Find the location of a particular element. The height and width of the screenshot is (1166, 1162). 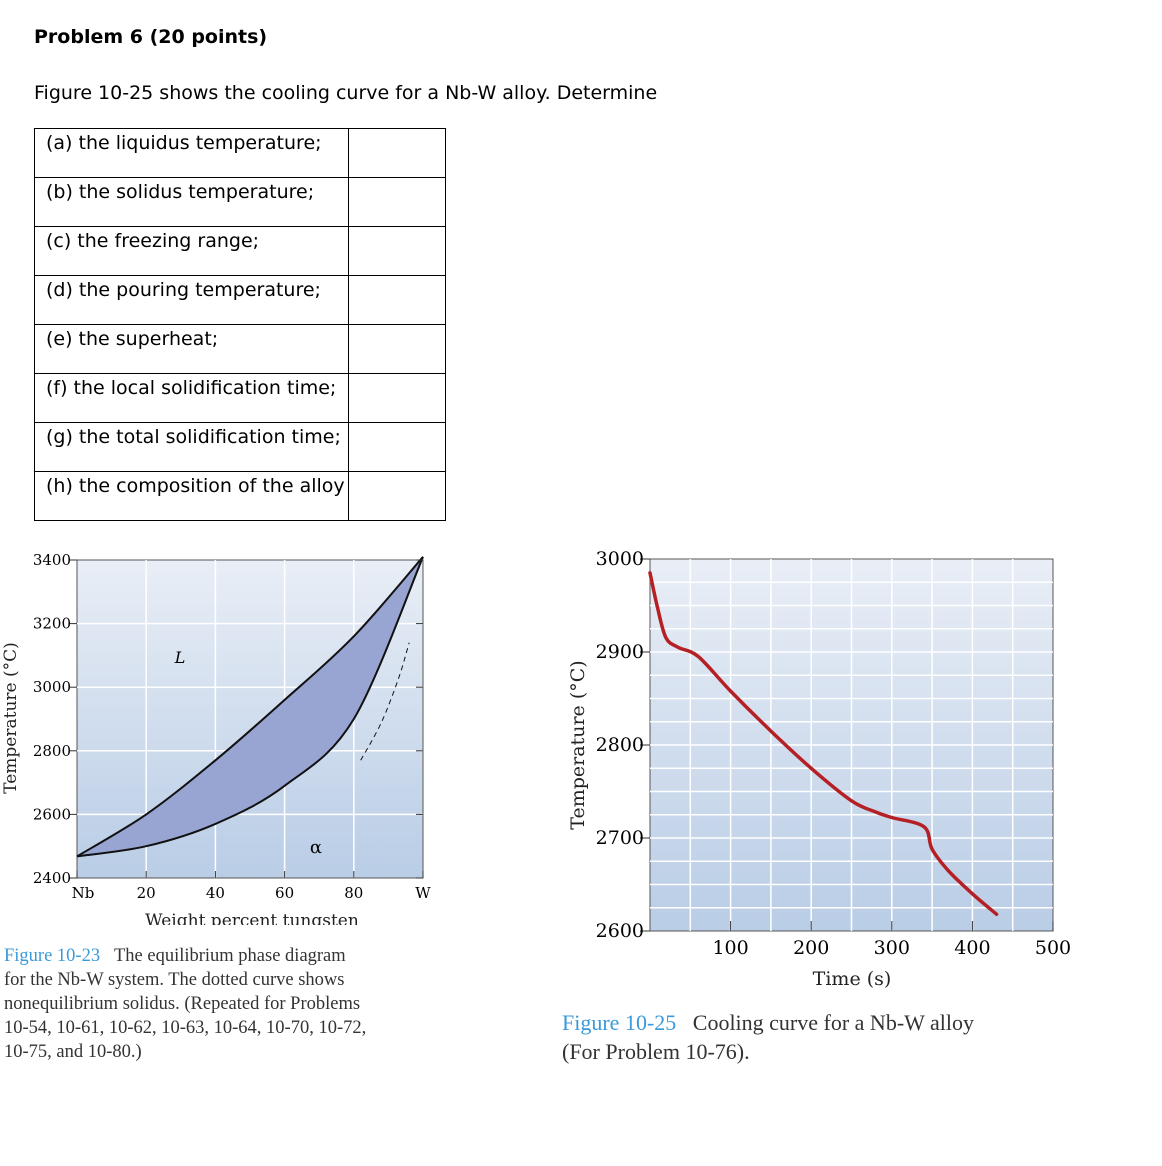

y-tick-label: 3400 is located at coordinates (52, 560).